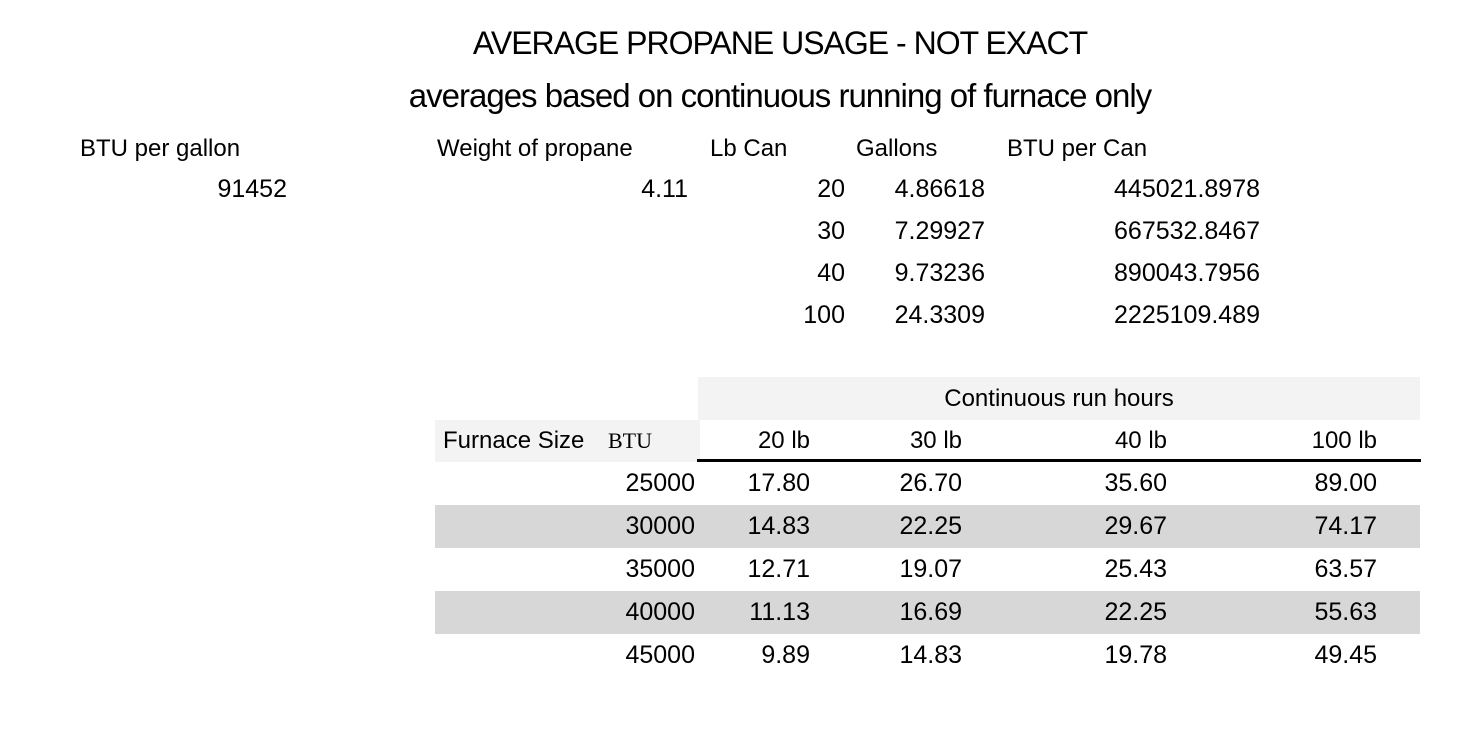 This screenshot has width=1467, height=734. Describe the element at coordinates (1077, 148) in the screenshot. I see `header-btu-per-can: BTU per Can` at that location.